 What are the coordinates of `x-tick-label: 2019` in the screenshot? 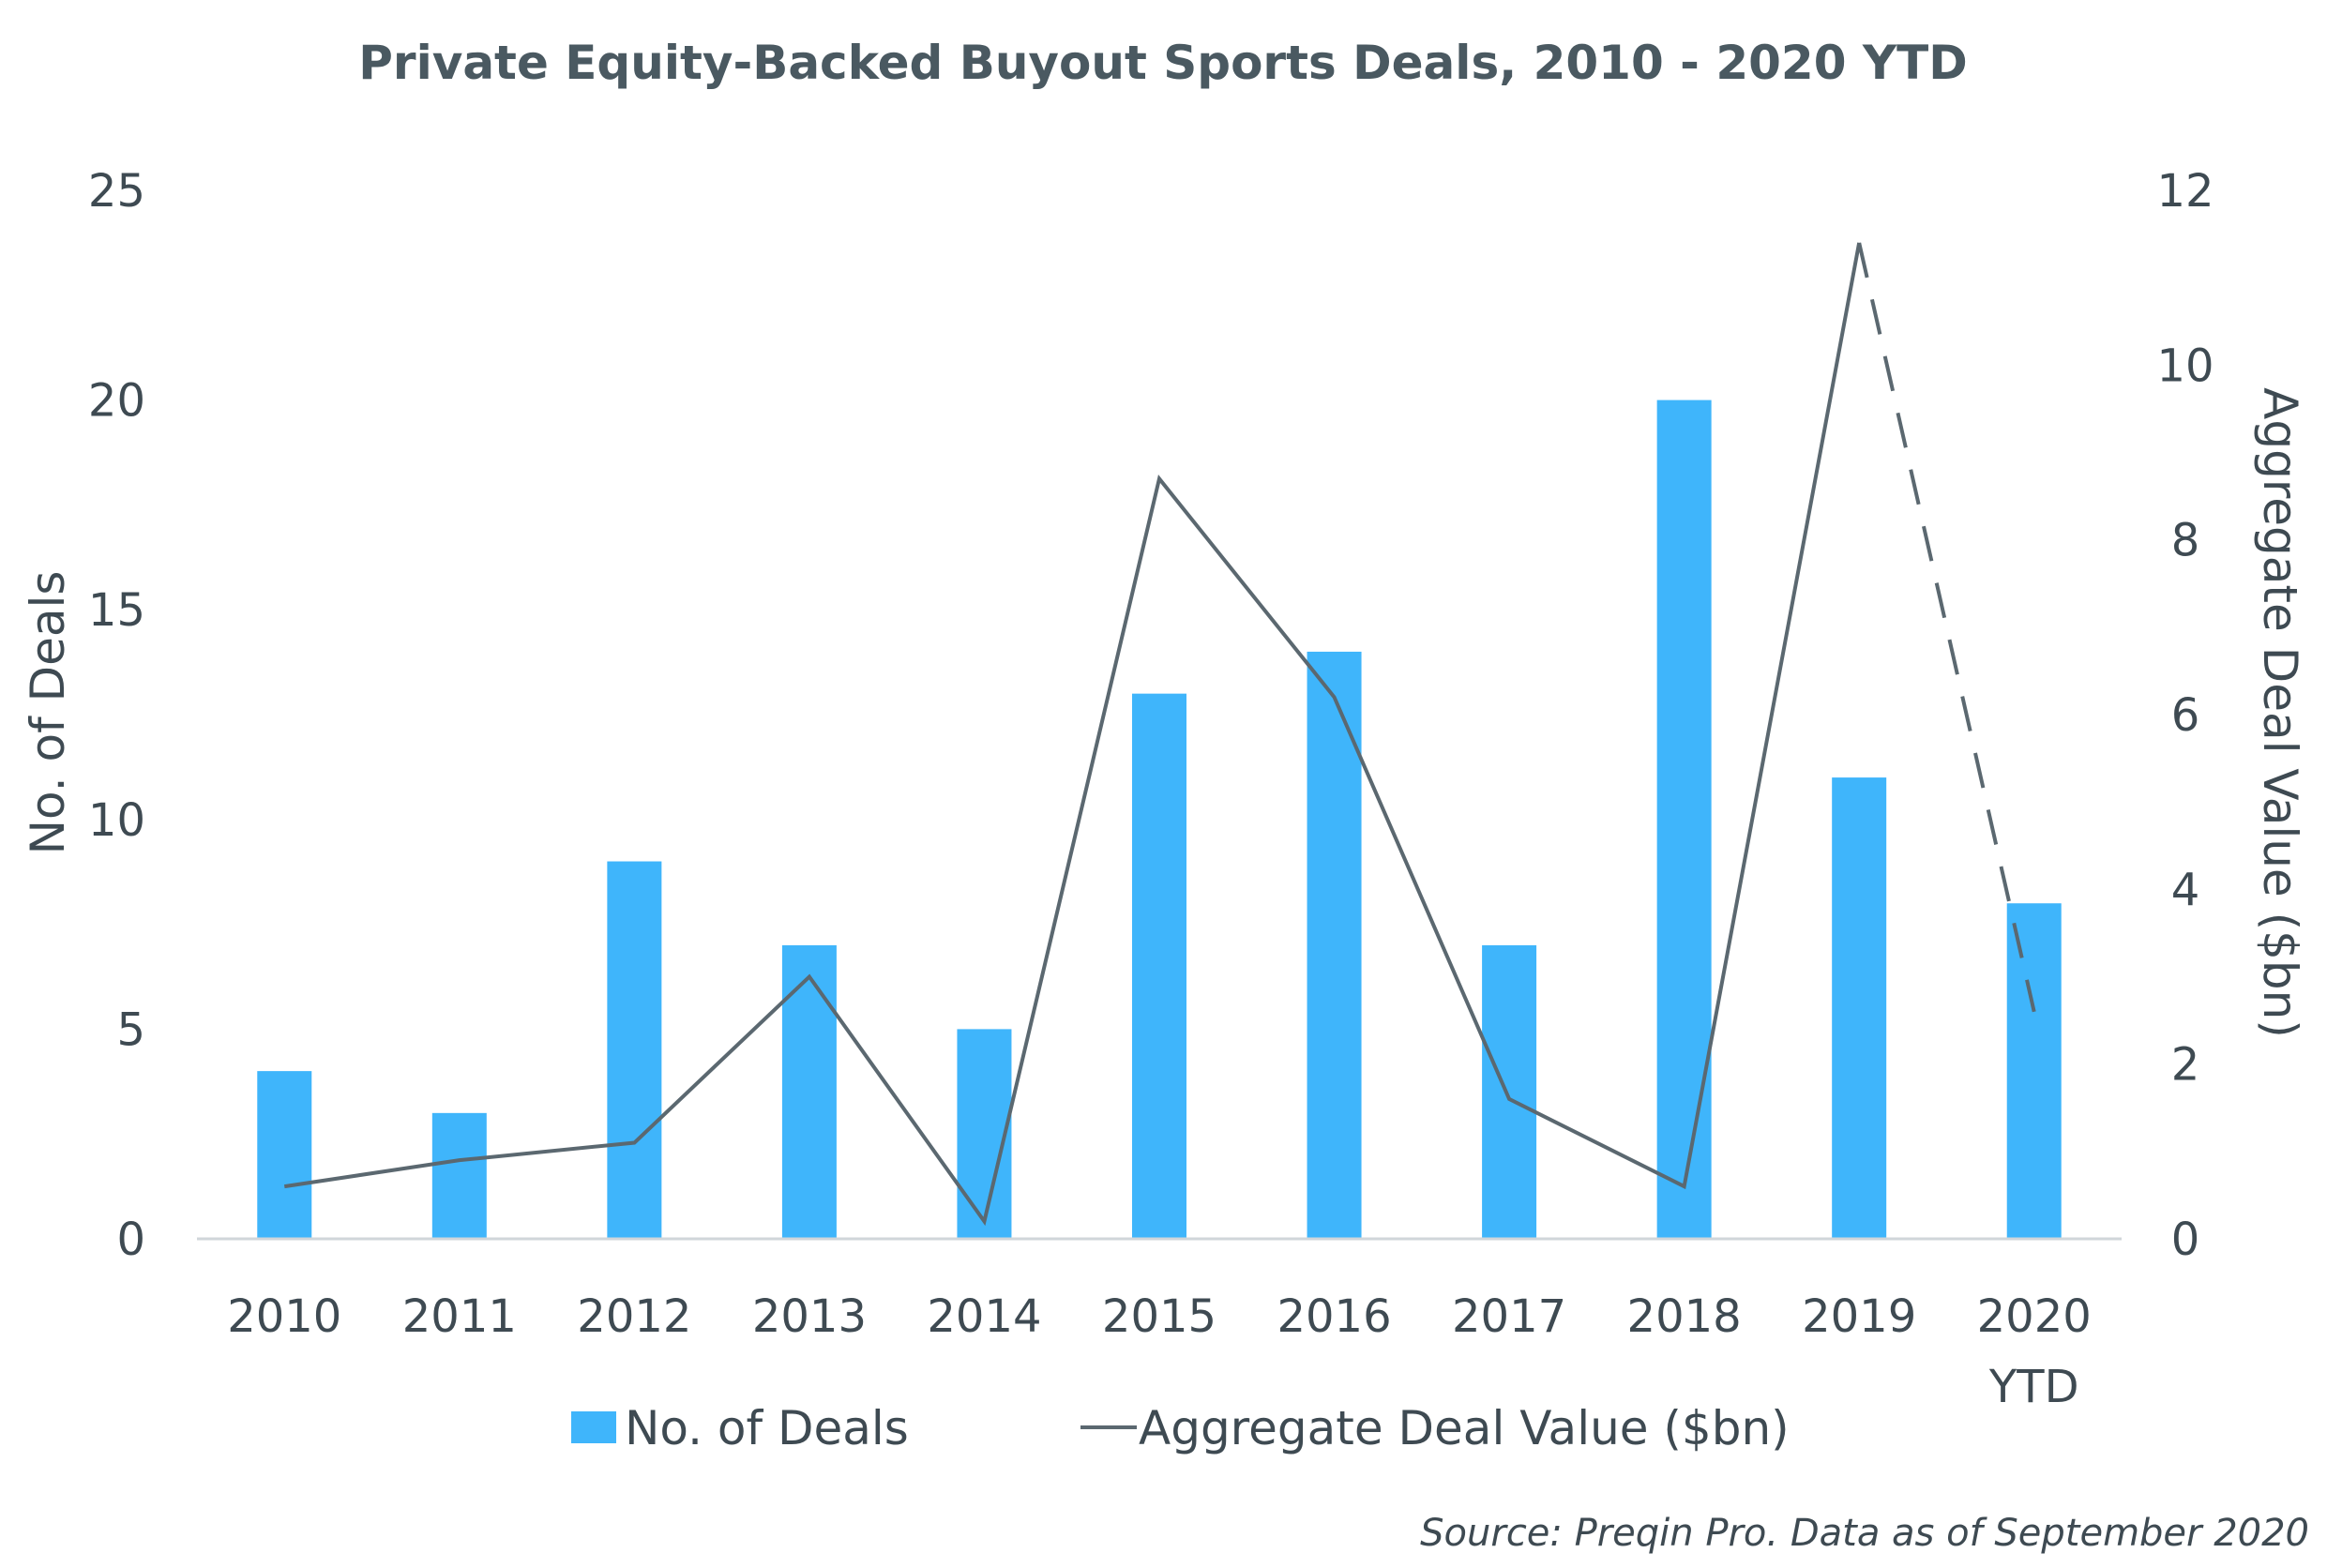 It's located at (1859, 1316).